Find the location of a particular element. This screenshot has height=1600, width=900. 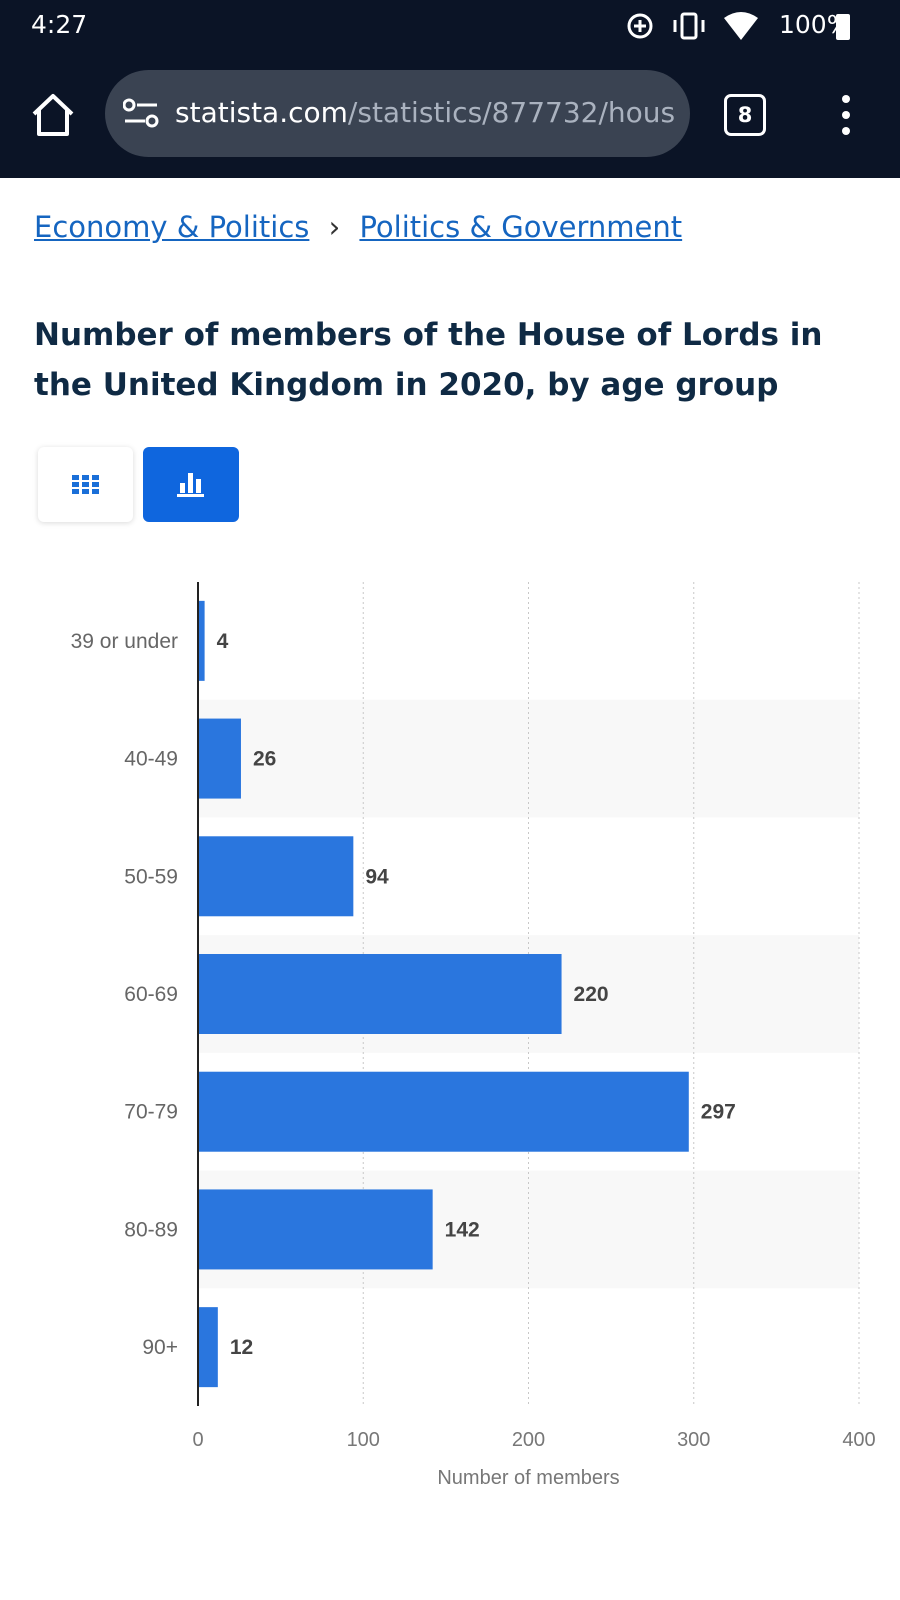

menu-button is located at coordinates (846, 115).